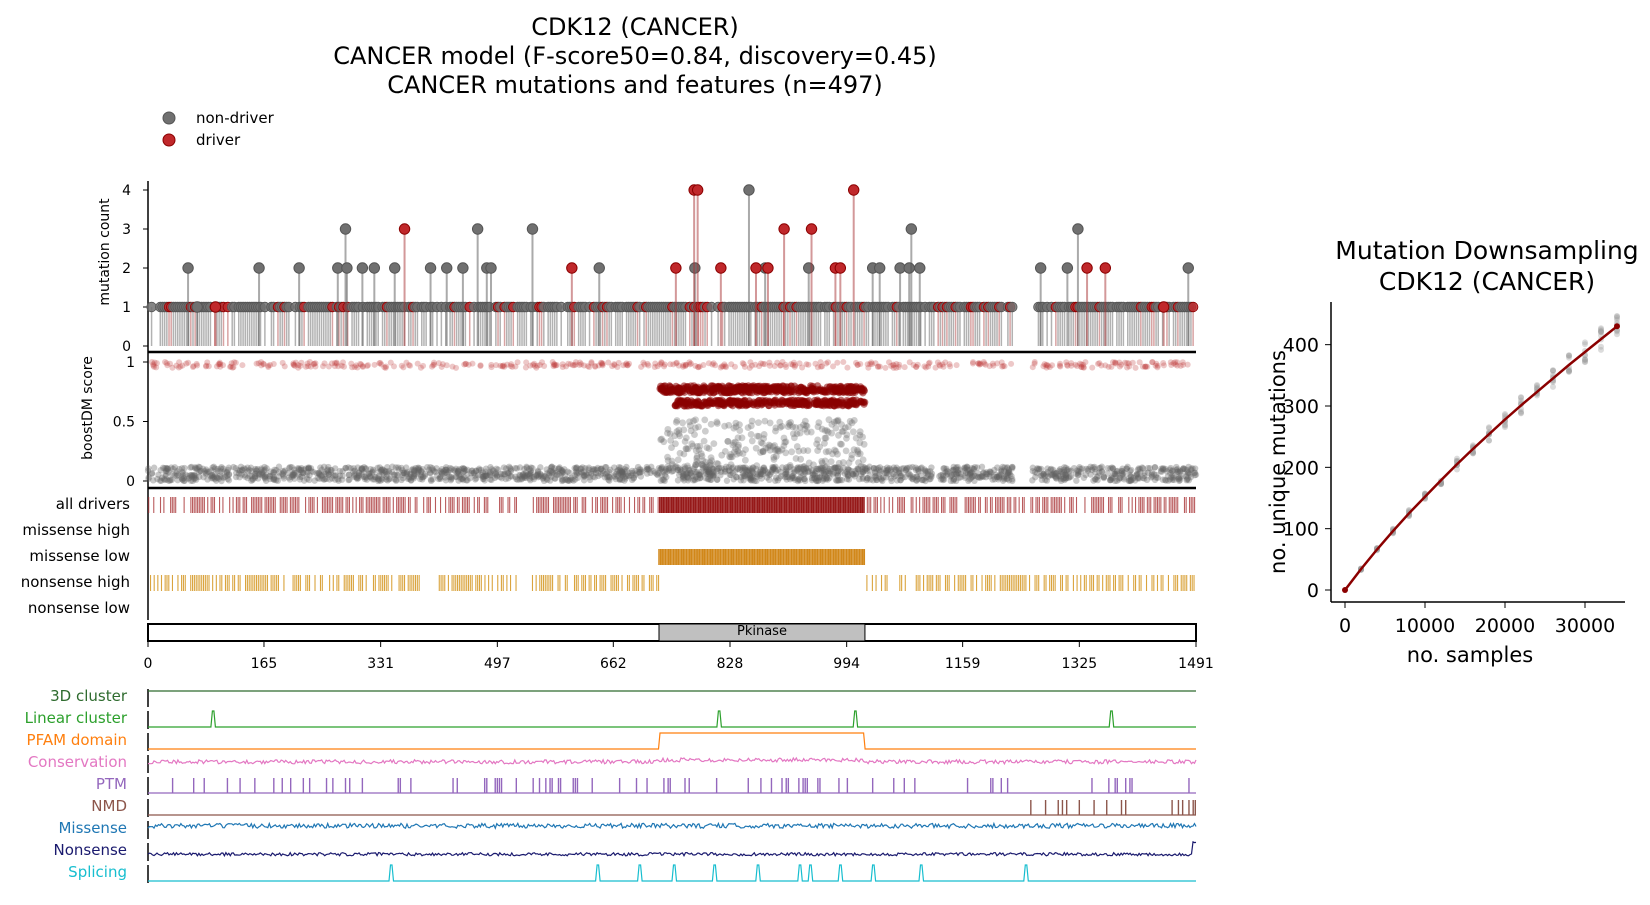 Image resolution: width=1650 pixels, height=905 pixels. I want to click on feature-track-label: Linear cluster, so click(76, 718).